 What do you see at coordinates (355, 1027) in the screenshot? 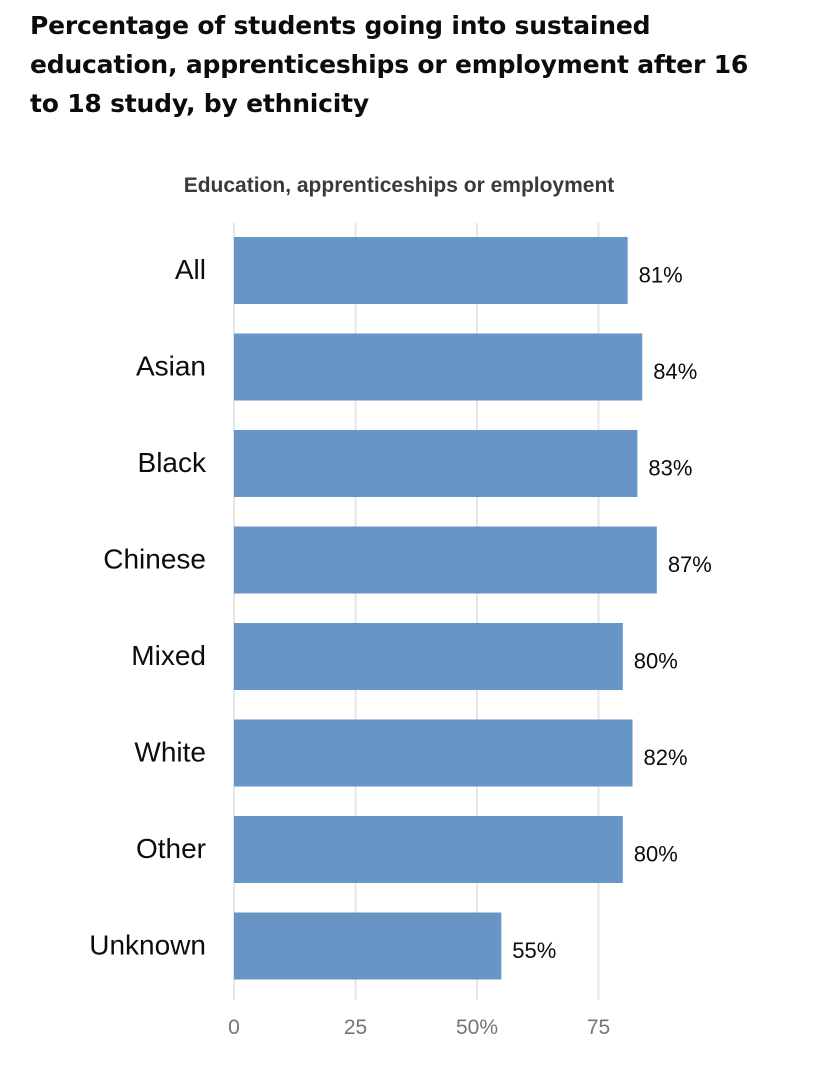
I see `x-tick-label: 25` at bounding box center [355, 1027].